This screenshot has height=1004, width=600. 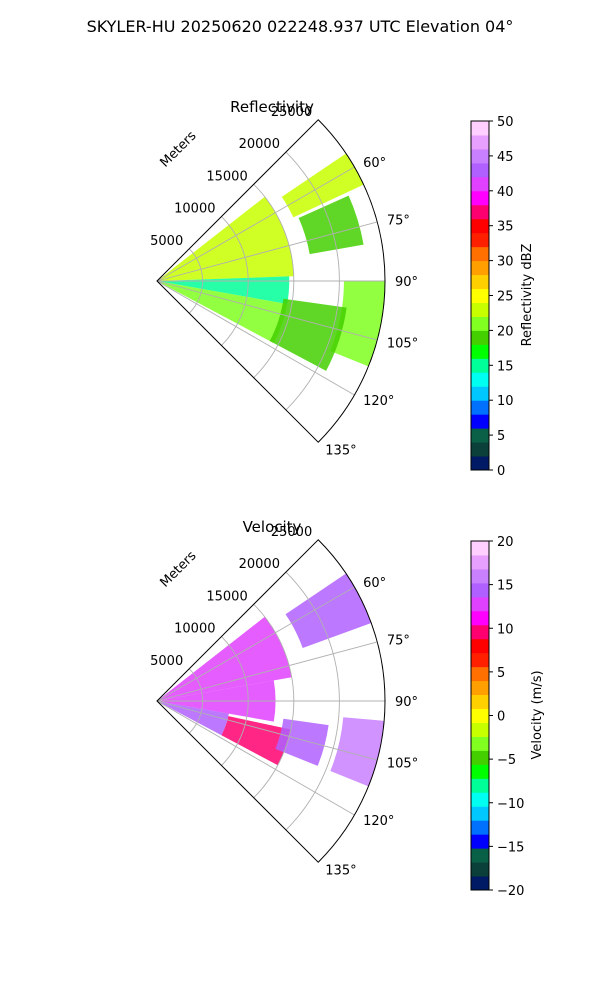 I want to click on velocity-azimuth-tick-label: 90°, so click(x=406, y=702).